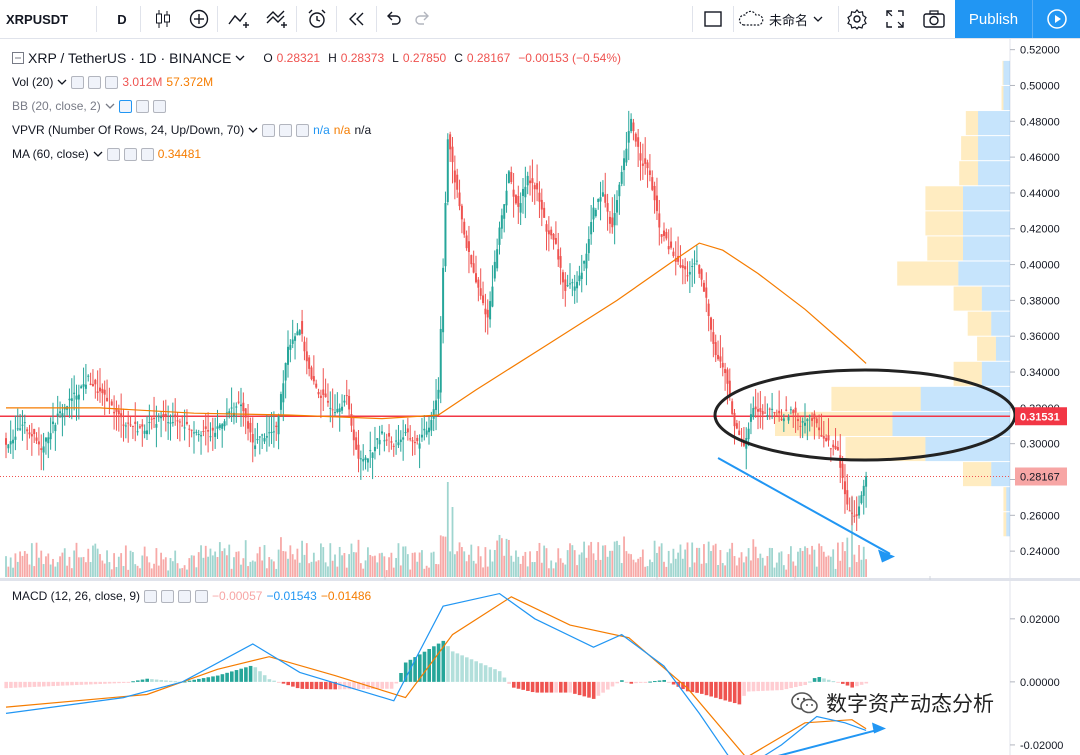  I want to click on compare-button, so click(239, 19).